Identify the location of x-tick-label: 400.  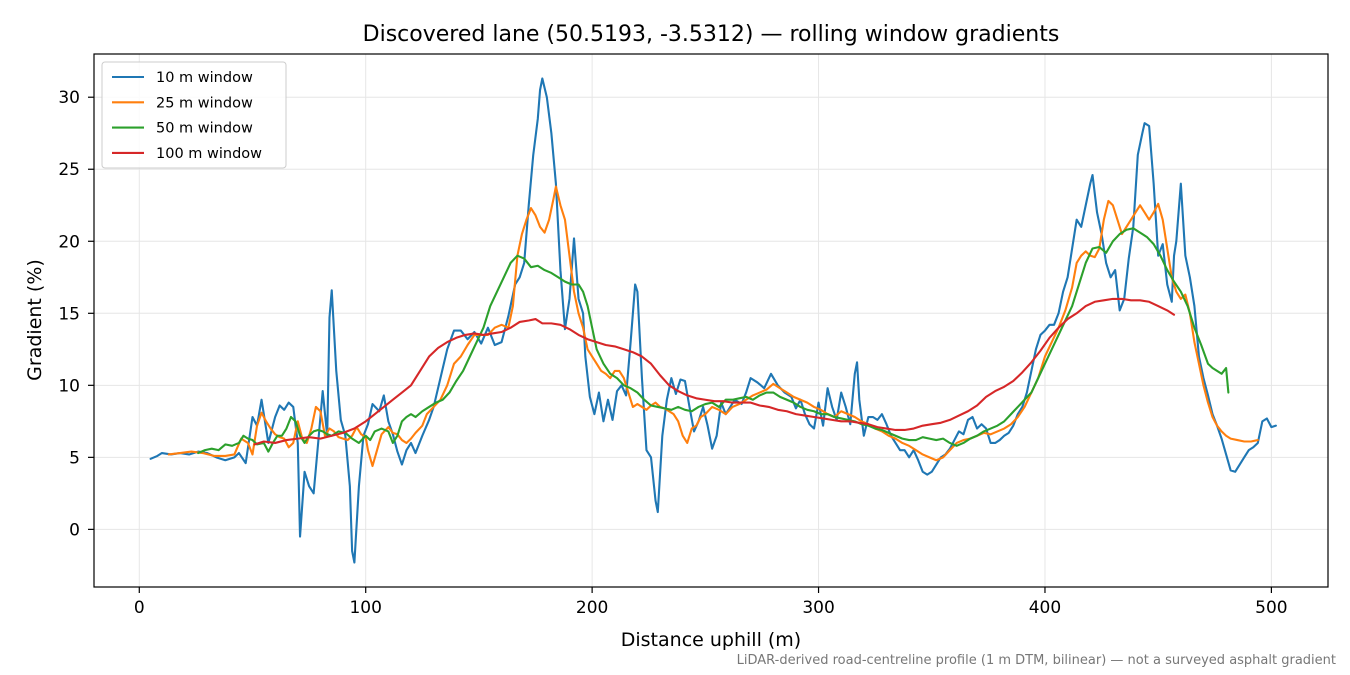
(1045, 608).